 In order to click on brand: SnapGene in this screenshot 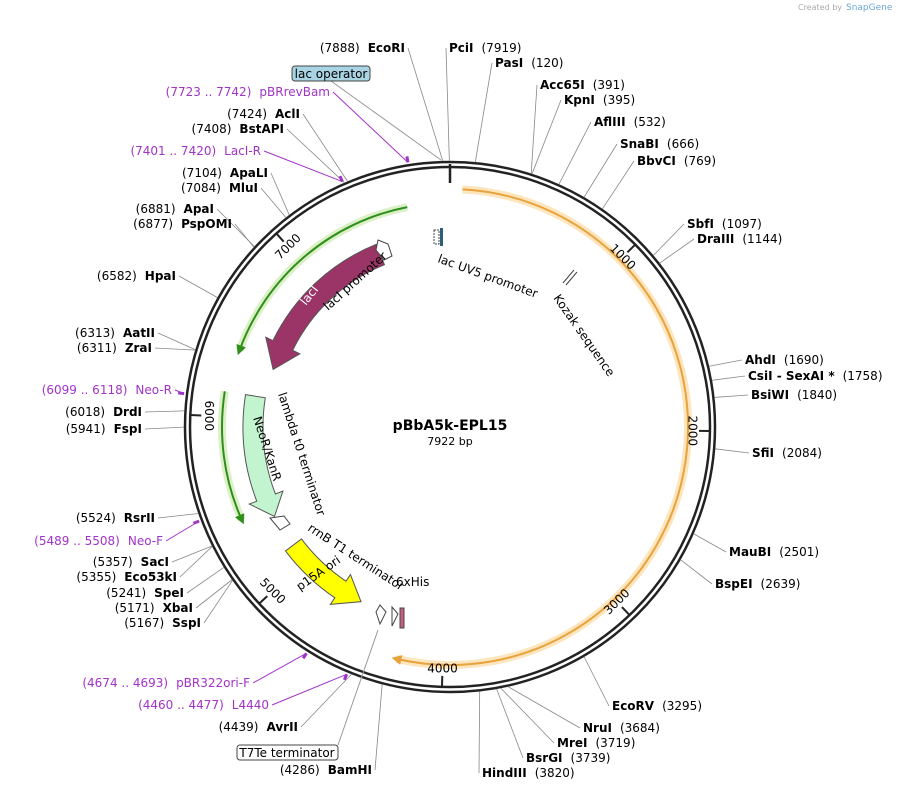, I will do `click(869, 8)`.